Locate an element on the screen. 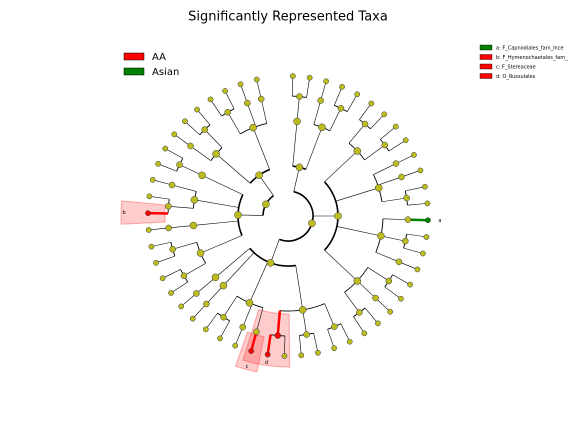 The image size is (576, 432). clade-legend-label: c: F_Stereaceae is located at coordinates (516, 68).